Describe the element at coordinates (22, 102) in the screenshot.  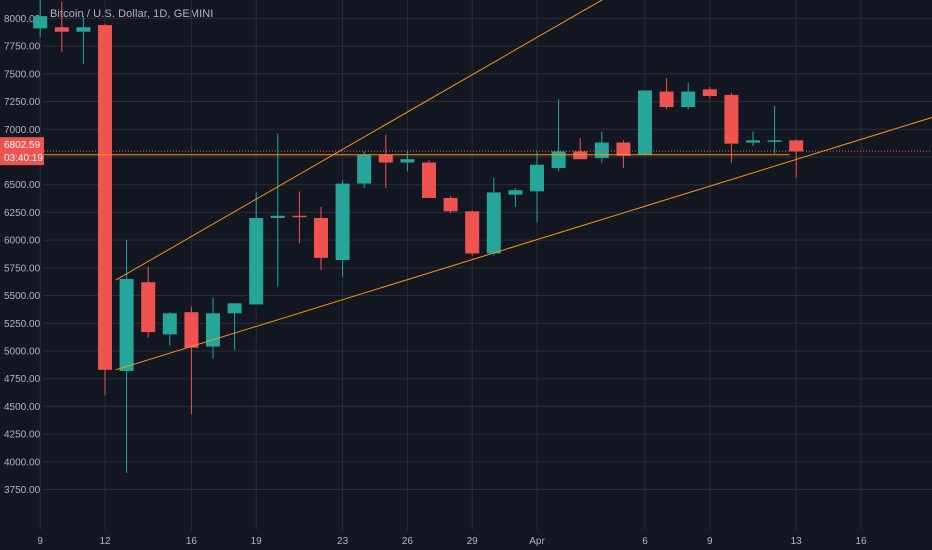
I see `y-tick-label: 7250.00` at that location.